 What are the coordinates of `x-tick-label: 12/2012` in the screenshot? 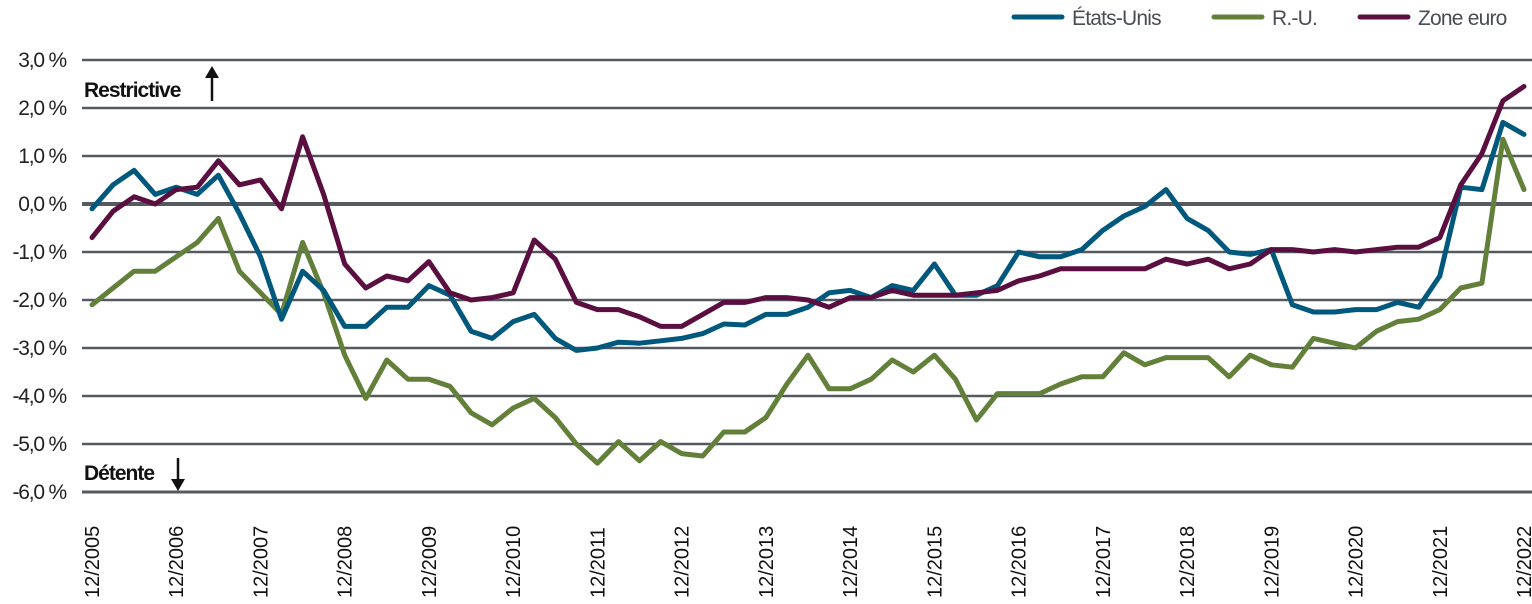 It's located at (683, 562).